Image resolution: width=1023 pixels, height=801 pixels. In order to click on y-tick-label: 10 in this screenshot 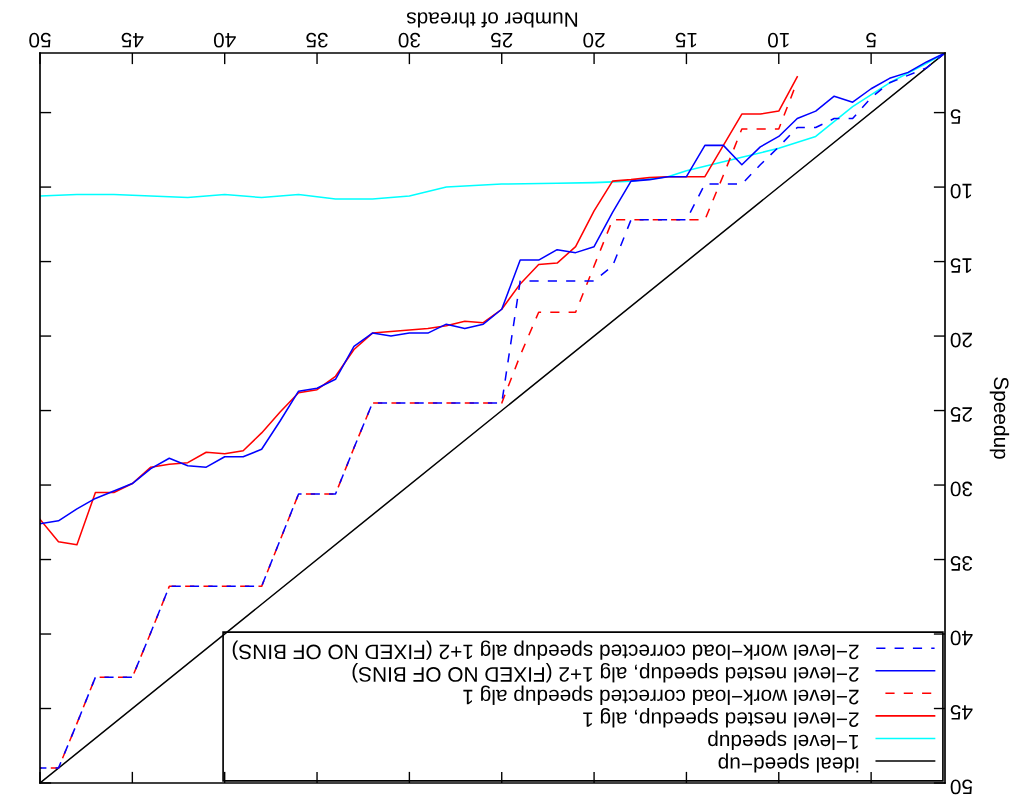, I will do `click(961, 191)`.